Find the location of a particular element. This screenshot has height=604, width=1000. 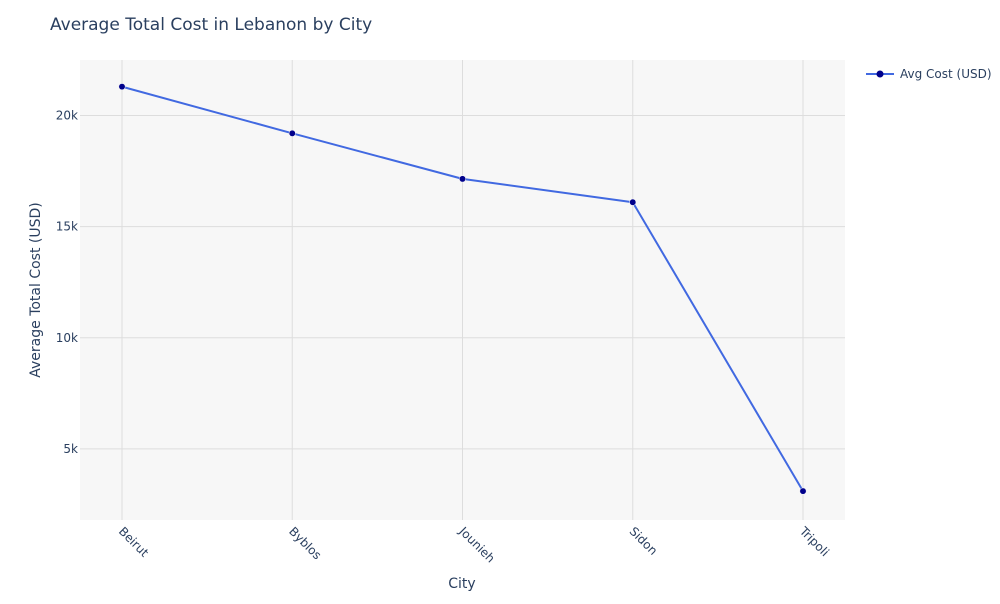

legend-marker-swatch is located at coordinates (880, 74).